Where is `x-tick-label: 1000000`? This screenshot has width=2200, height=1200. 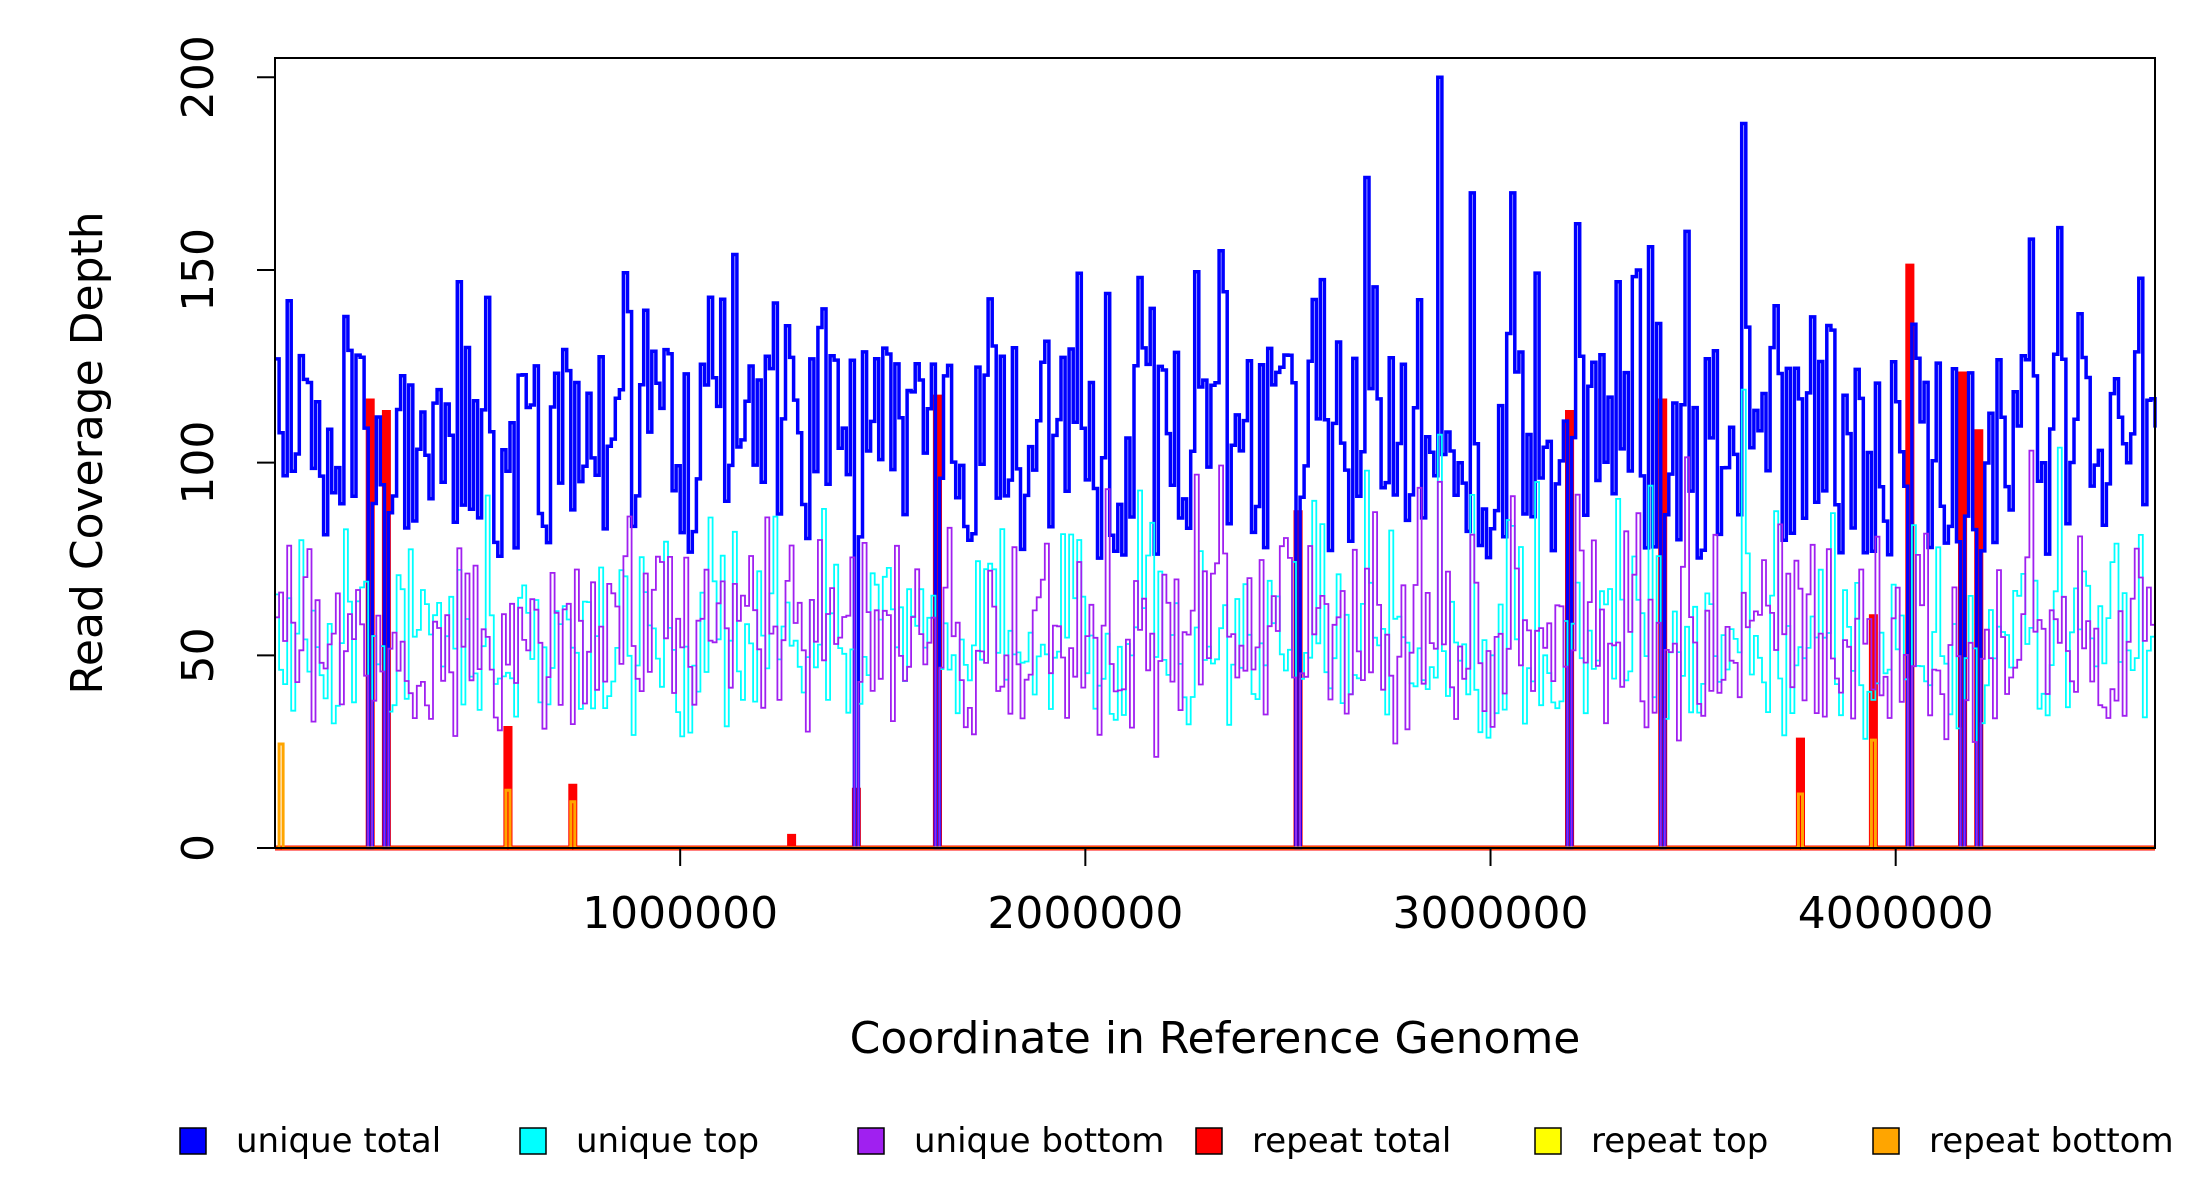
x-tick-label: 1000000 is located at coordinates (680, 913).